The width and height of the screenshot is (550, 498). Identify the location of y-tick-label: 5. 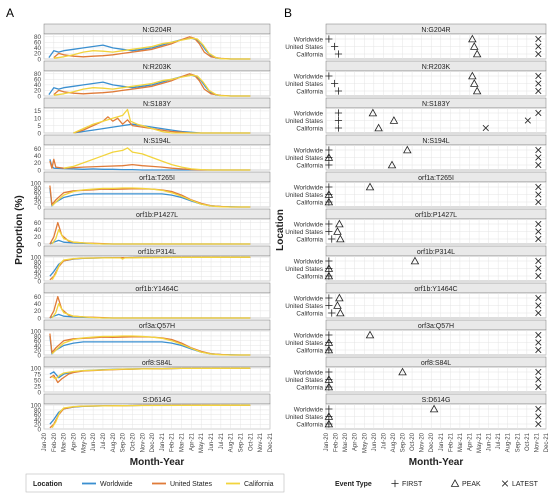
(39, 126).